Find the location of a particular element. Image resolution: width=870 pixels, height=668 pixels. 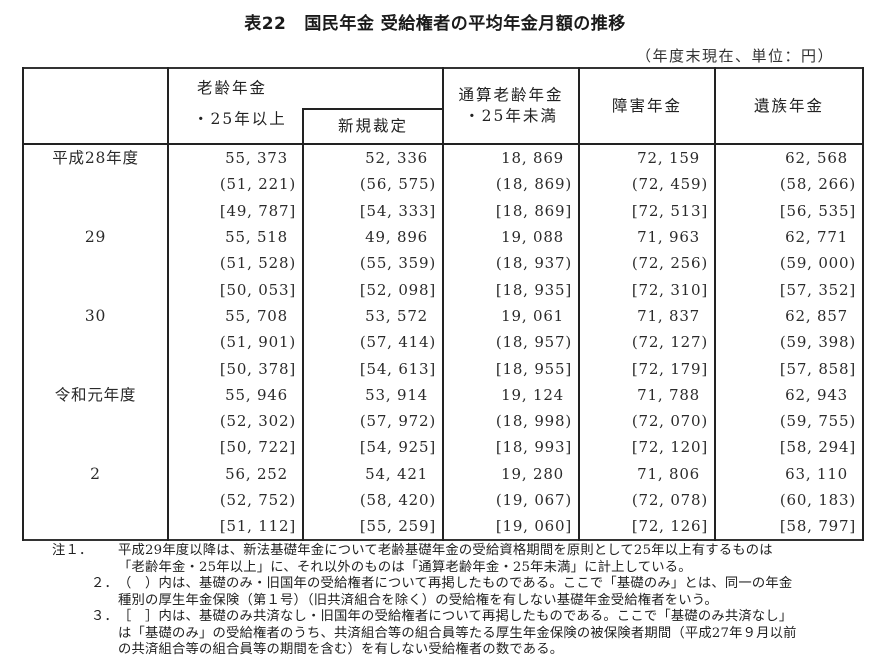

cell-tsusan: [19, 060] is located at coordinates (511, 527).